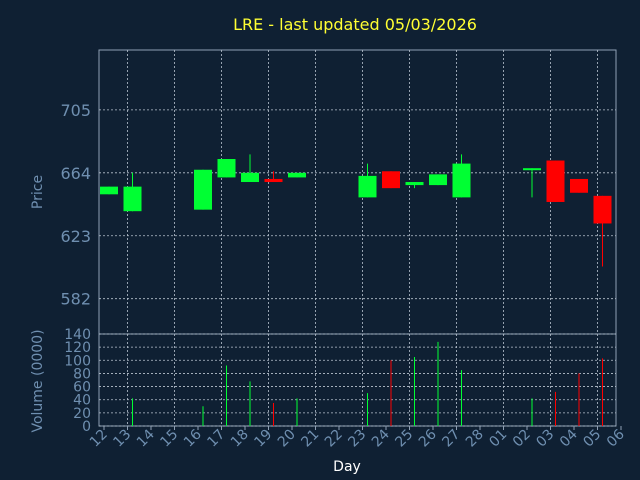  I want to click on volume-tick-label: 140, so click(77, 335).